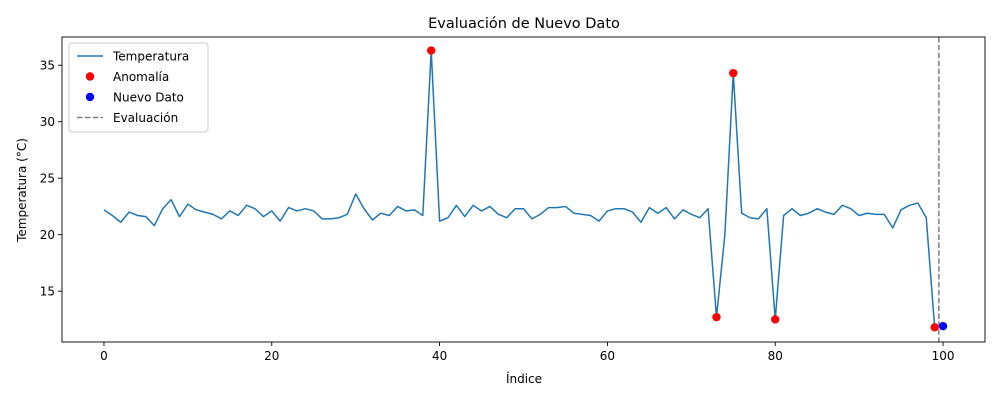 The width and height of the screenshot is (1000, 404). What do you see at coordinates (439, 356) in the screenshot?
I see `x-tick-label: 40` at bounding box center [439, 356].